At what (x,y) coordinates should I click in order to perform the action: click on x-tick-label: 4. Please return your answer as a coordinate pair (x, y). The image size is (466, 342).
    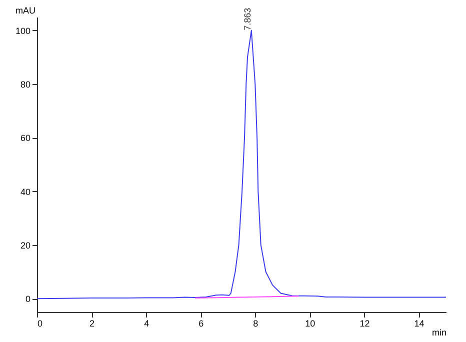
    Looking at the image, I should click on (147, 323).